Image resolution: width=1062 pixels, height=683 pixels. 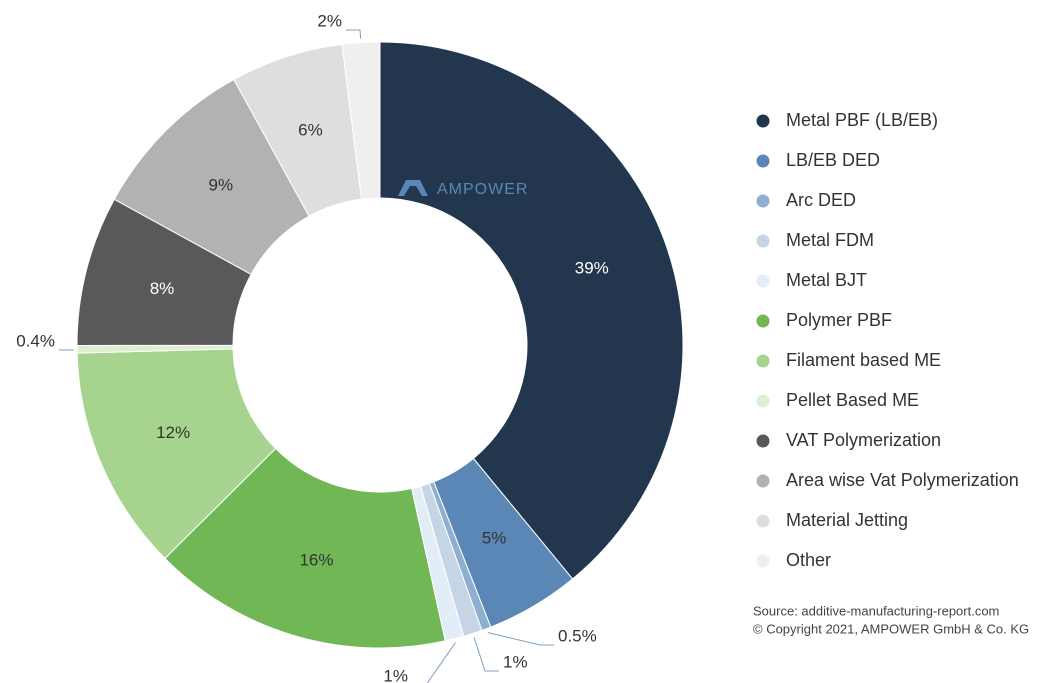 I want to click on data-label: 2%, so click(x=329, y=20).